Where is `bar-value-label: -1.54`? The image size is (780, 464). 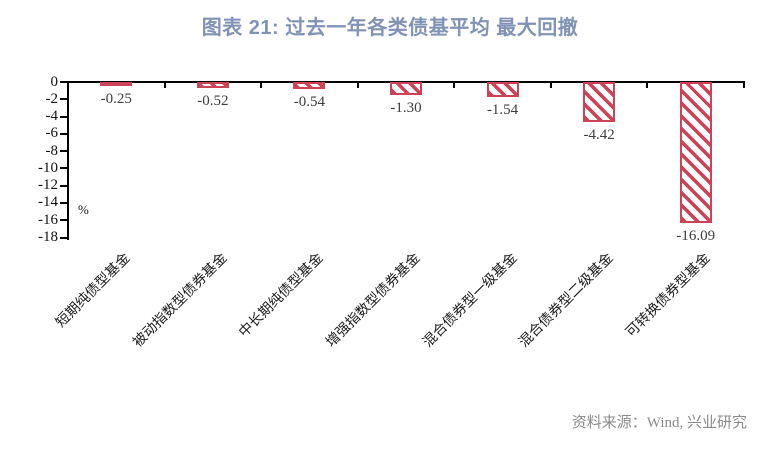 bar-value-label: -1.54 is located at coordinates (502, 110).